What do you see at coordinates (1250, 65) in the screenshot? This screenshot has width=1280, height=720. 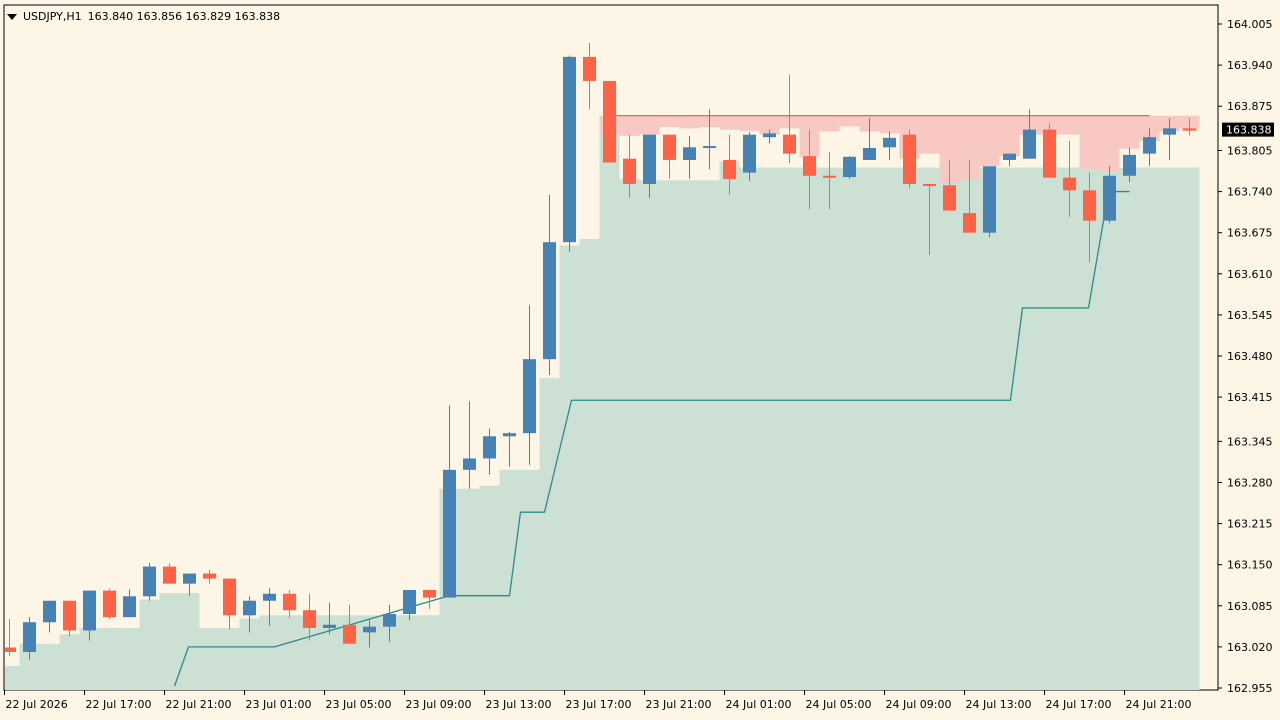 I see `y-tick-label: 163.940` at bounding box center [1250, 65].